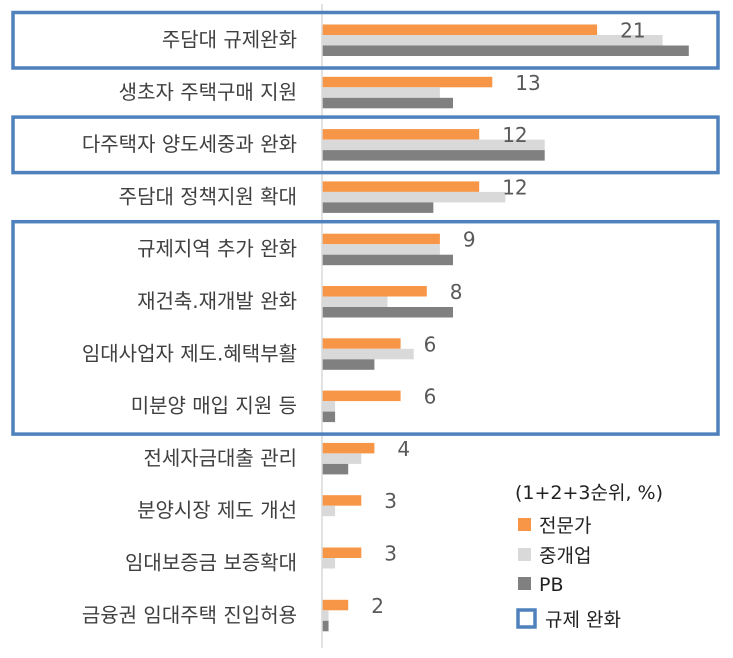  Describe the element at coordinates (527, 83) in the screenshot. I see `value-label: 13` at that location.